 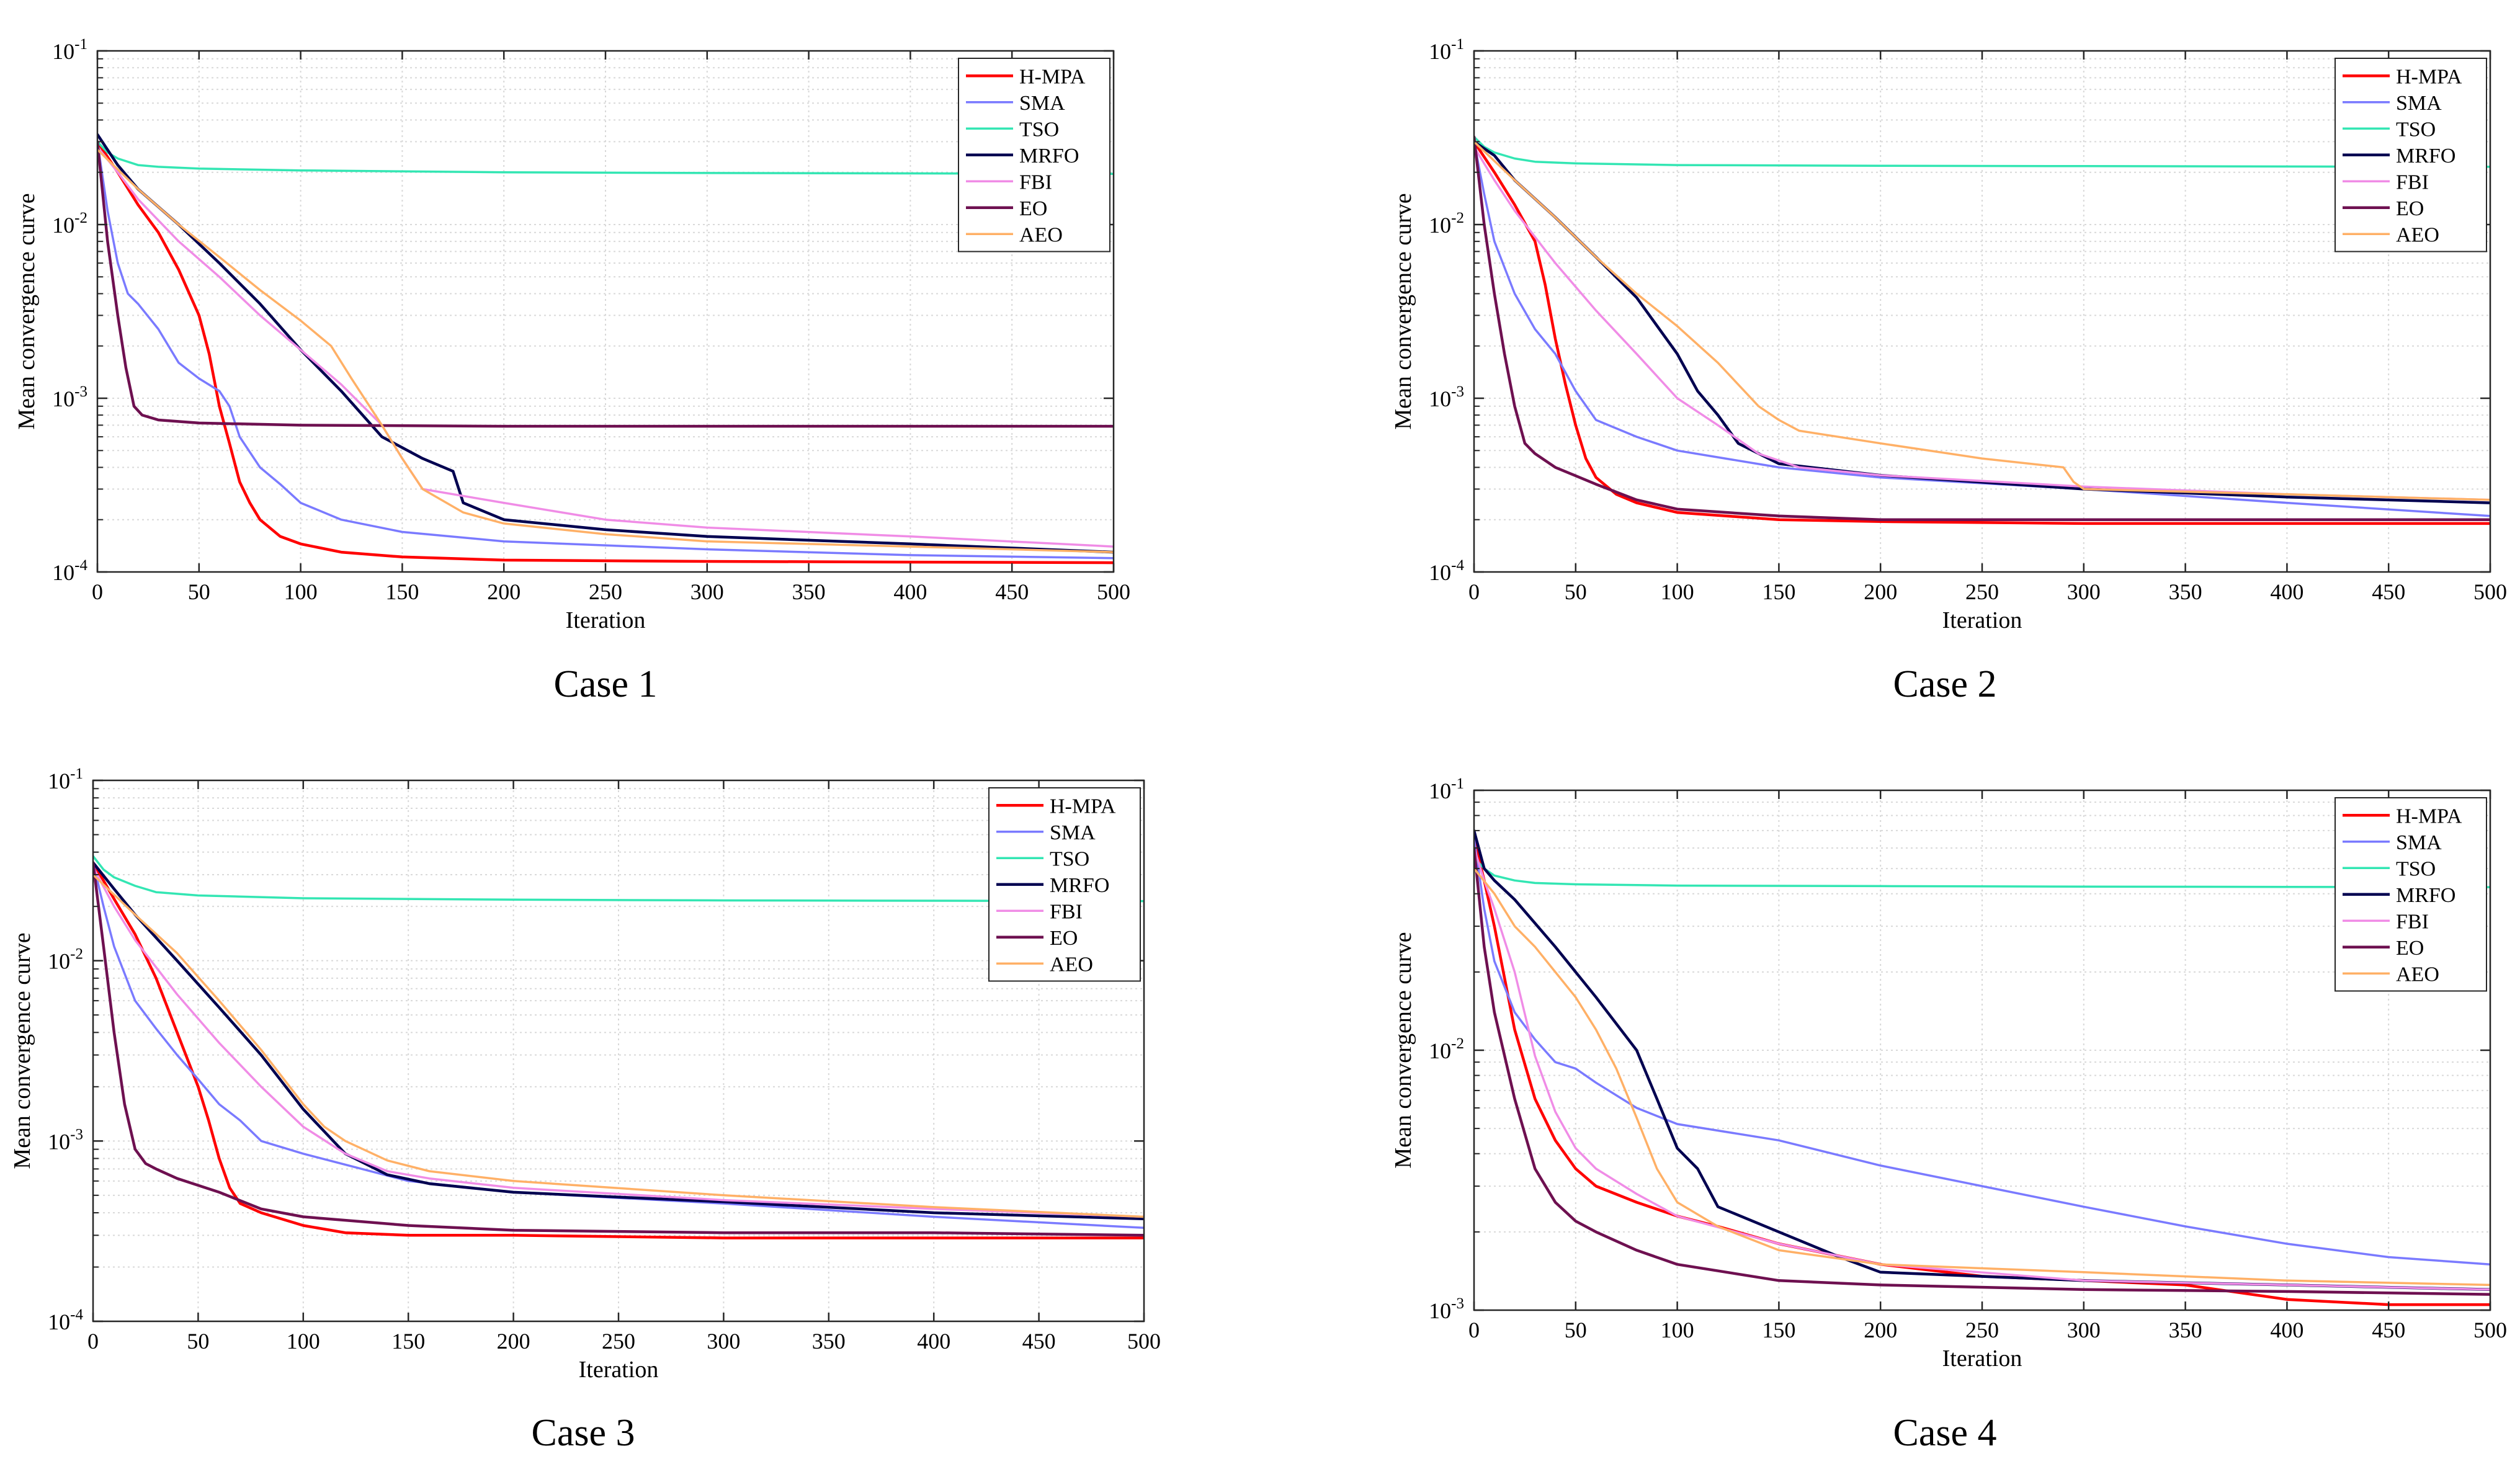 I want to click on y-tick-exponent: -1, so click(x=1457, y=783).